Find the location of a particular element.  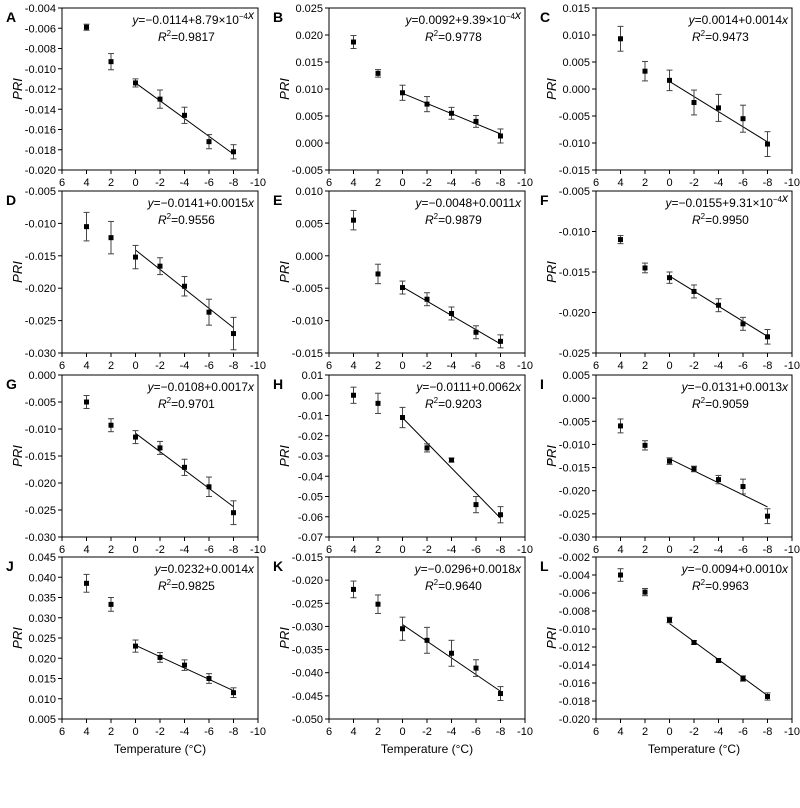

y-tick-label: 0.005 is located at coordinates (576, 63).